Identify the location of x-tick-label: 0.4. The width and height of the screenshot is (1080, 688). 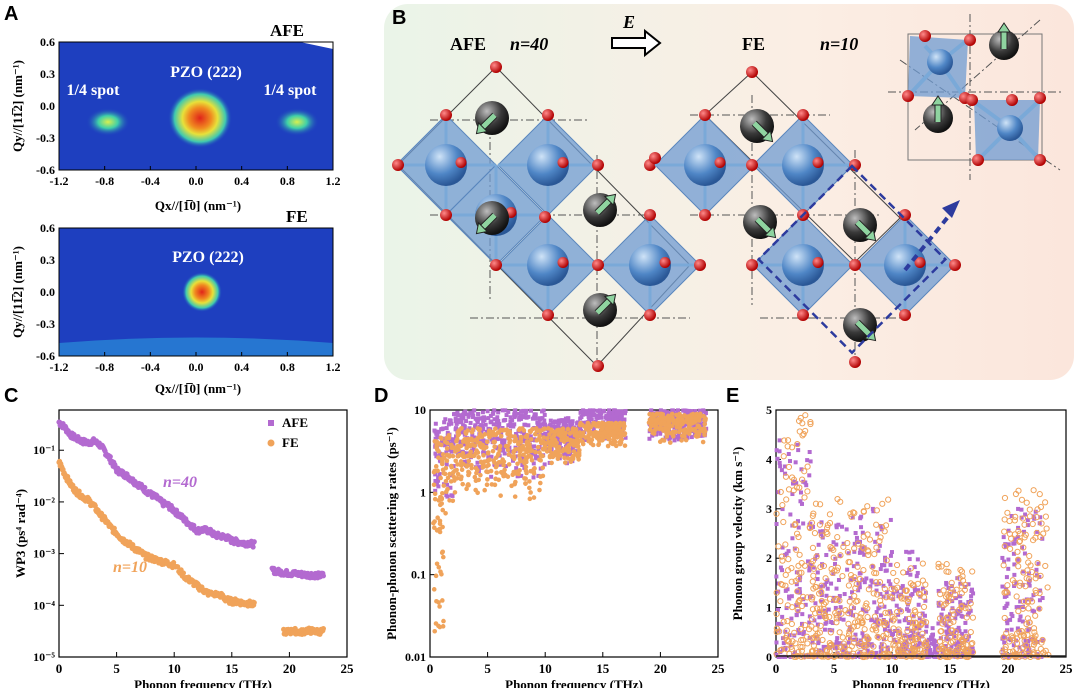
(241, 367).